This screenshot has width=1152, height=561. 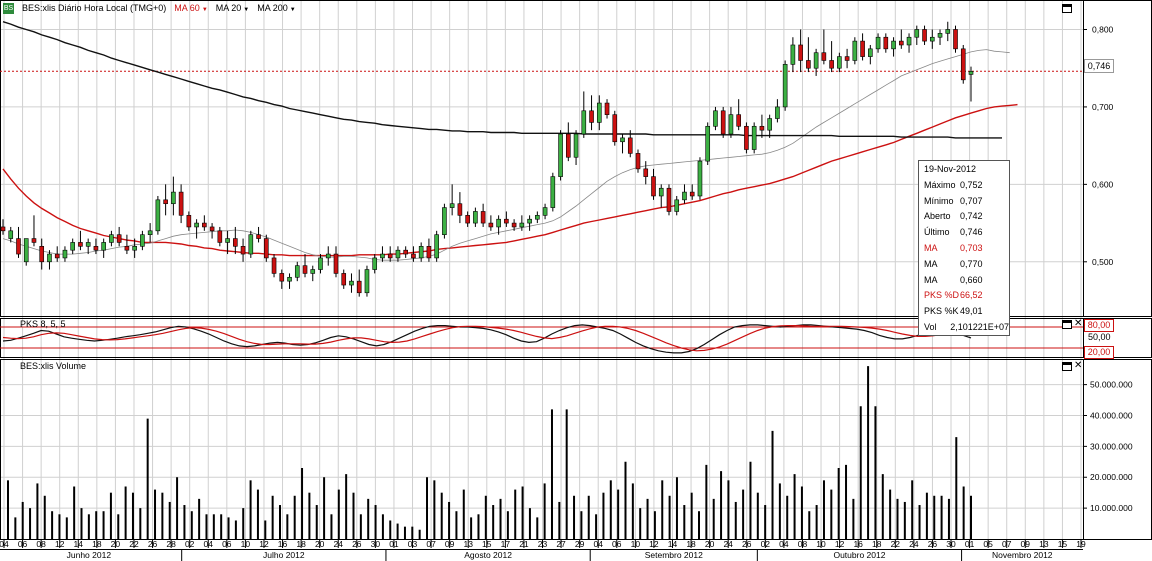 What do you see at coordinates (1078, 365) in the screenshot?
I see `close-volume-panel-icon: ✕` at bounding box center [1078, 365].